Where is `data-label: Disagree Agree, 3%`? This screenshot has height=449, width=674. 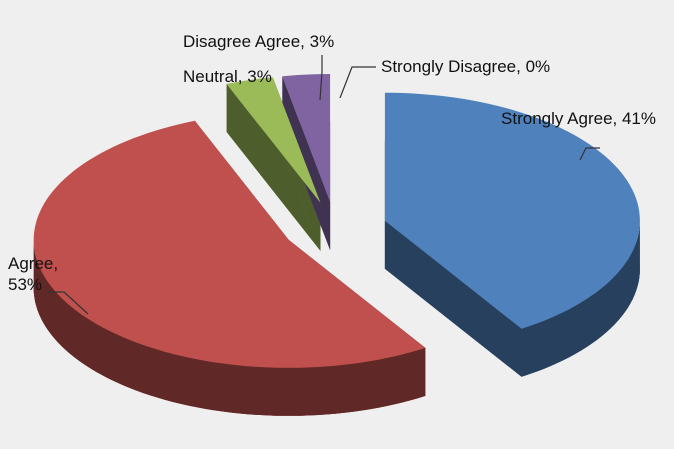
data-label: Disagree Agree, 3% is located at coordinates (259, 41).